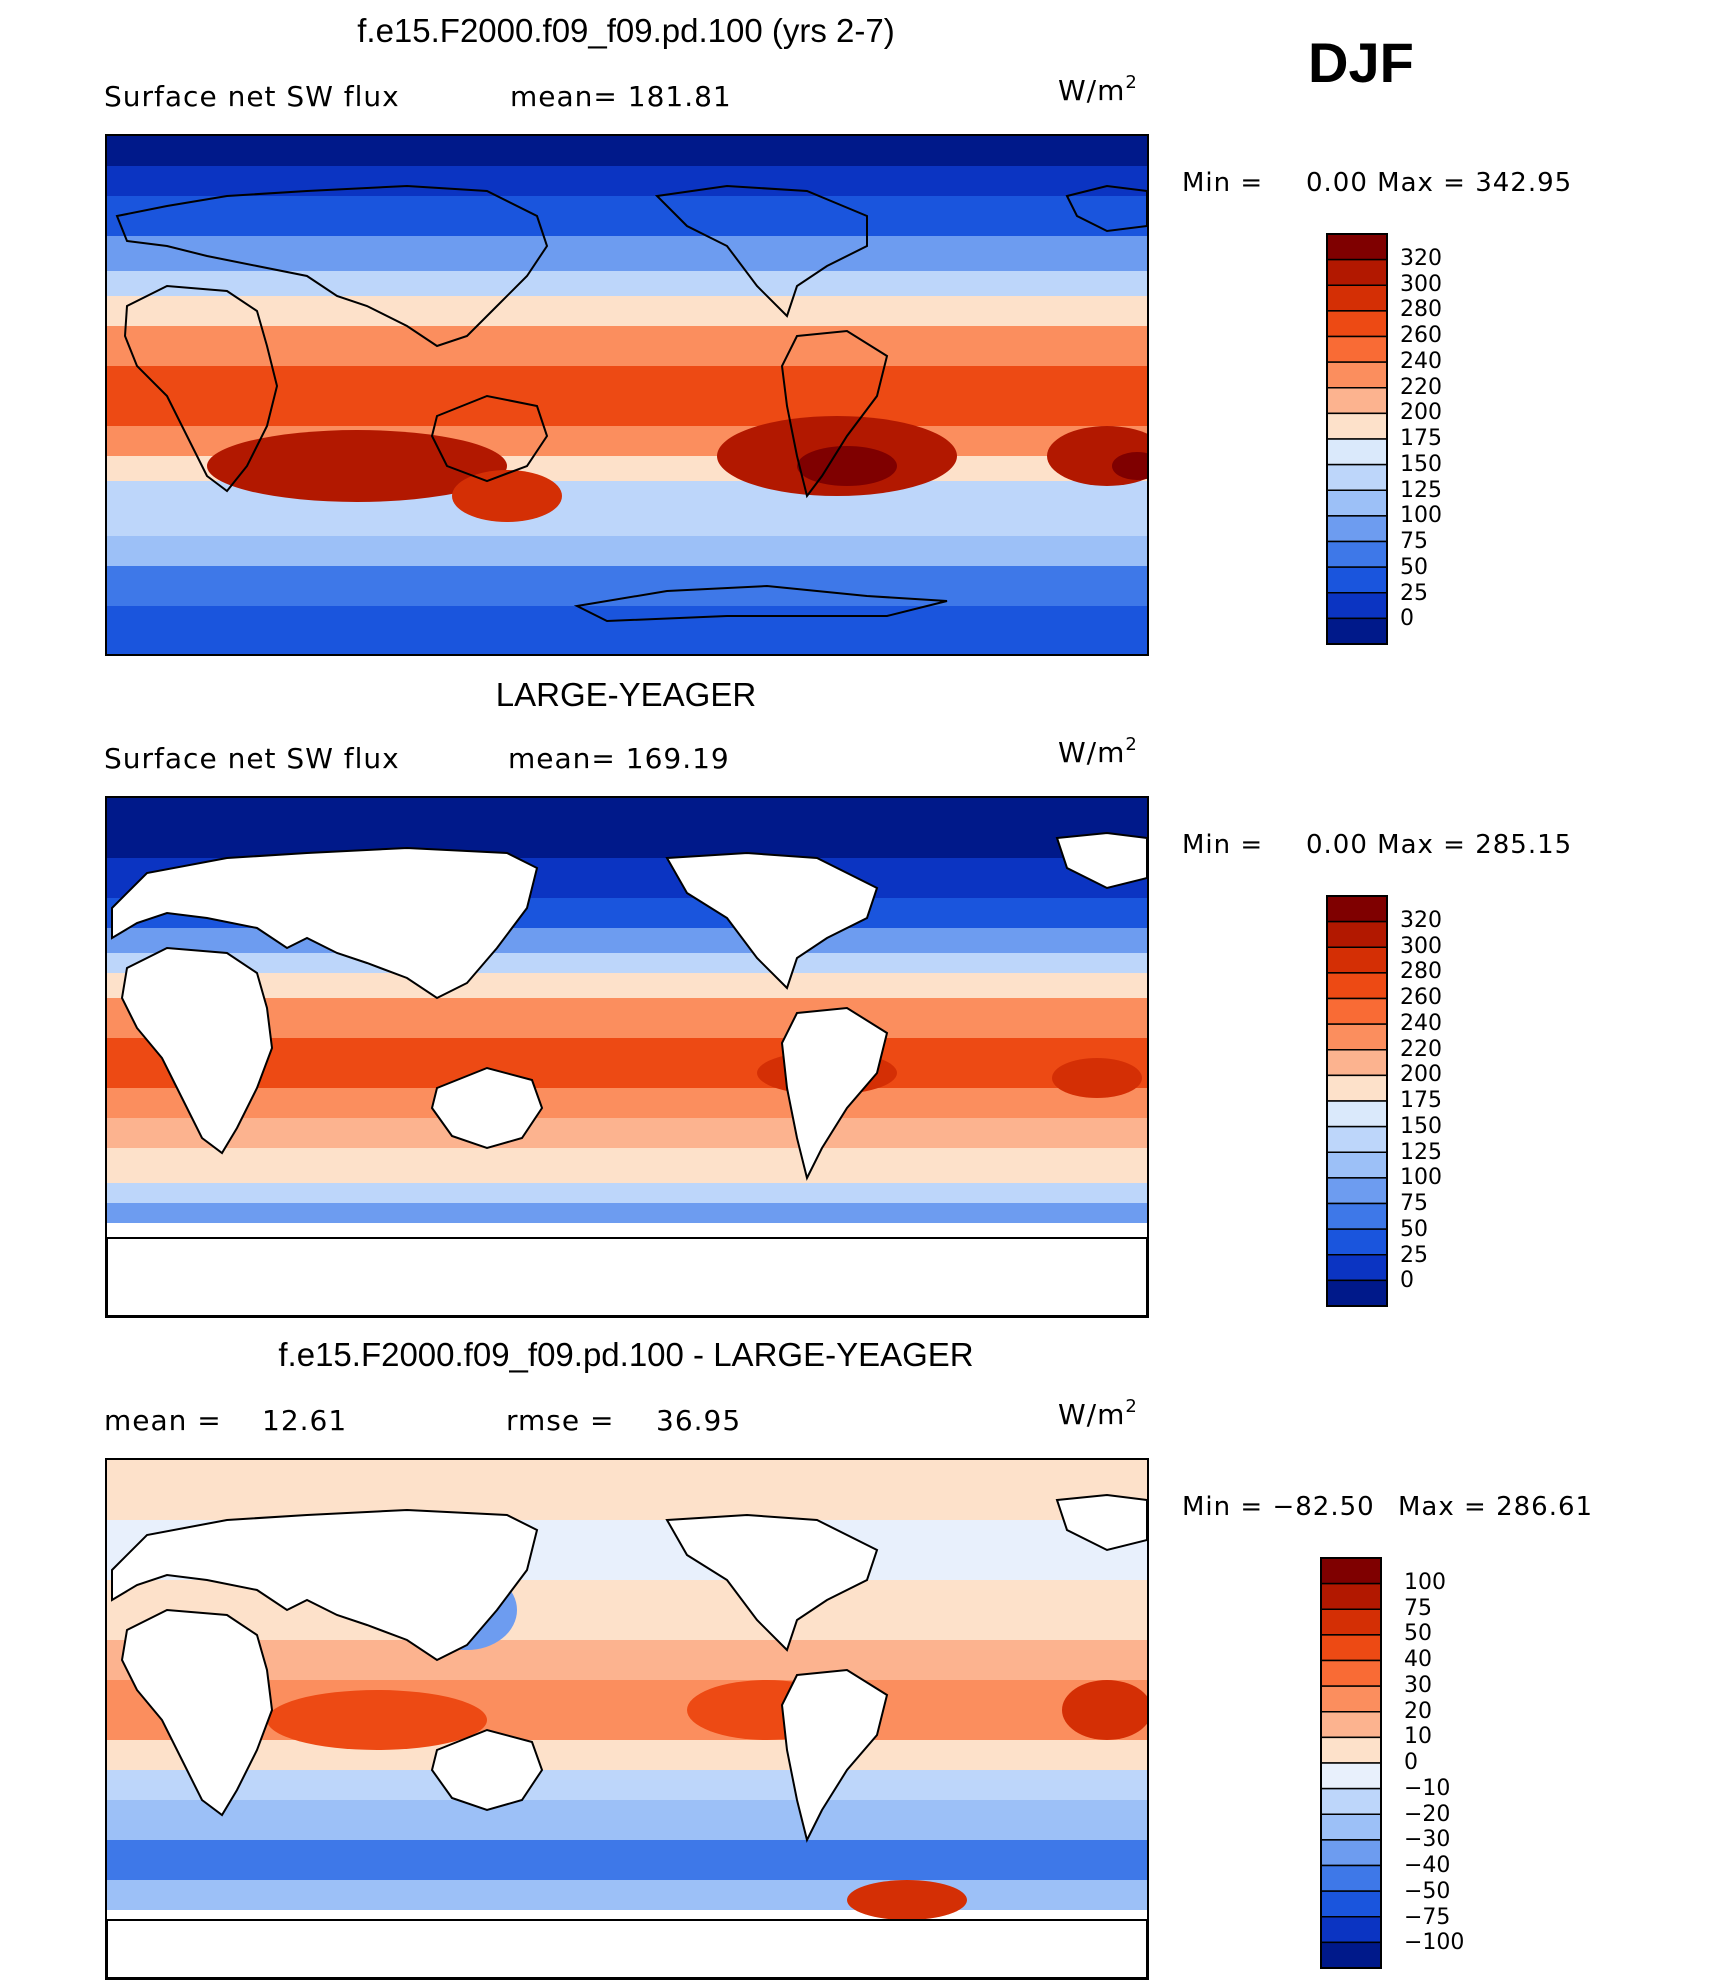 This screenshot has height=1985, width=1710. I want to click on panel-2-colorbar, so click(1357, 1101).